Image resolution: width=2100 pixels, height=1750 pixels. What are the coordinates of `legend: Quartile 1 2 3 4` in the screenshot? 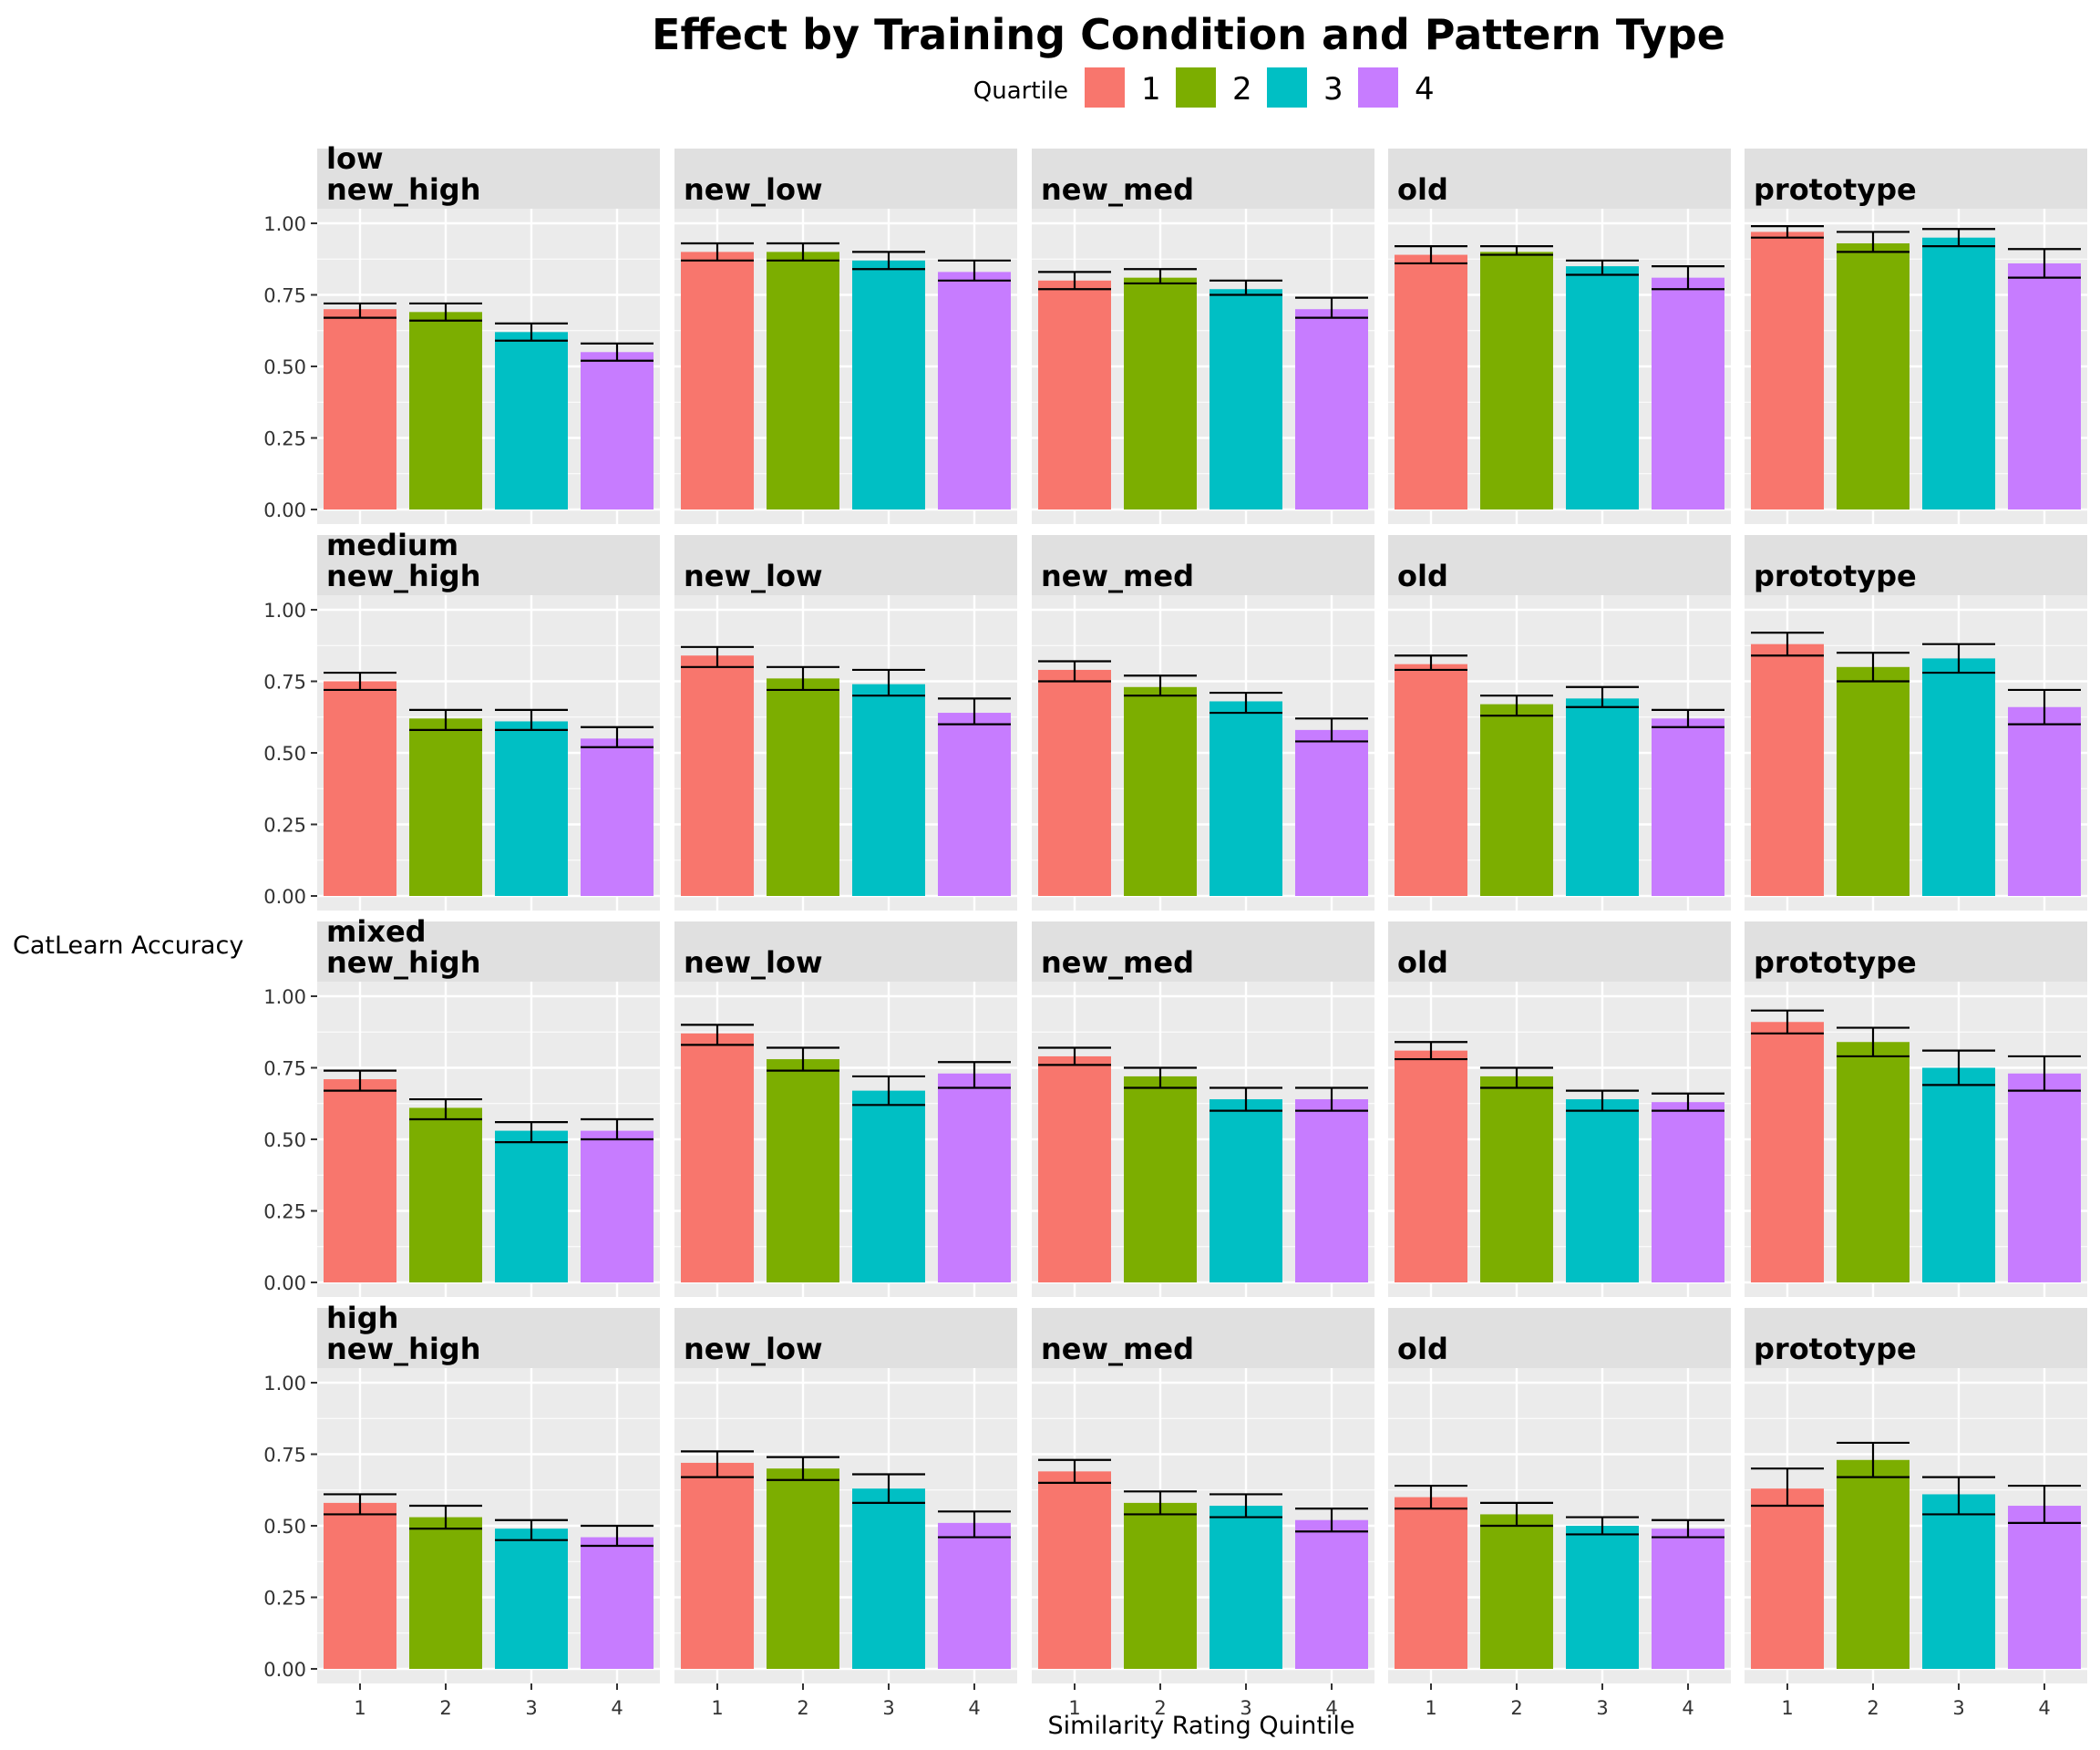 It's located at (1204, 87).